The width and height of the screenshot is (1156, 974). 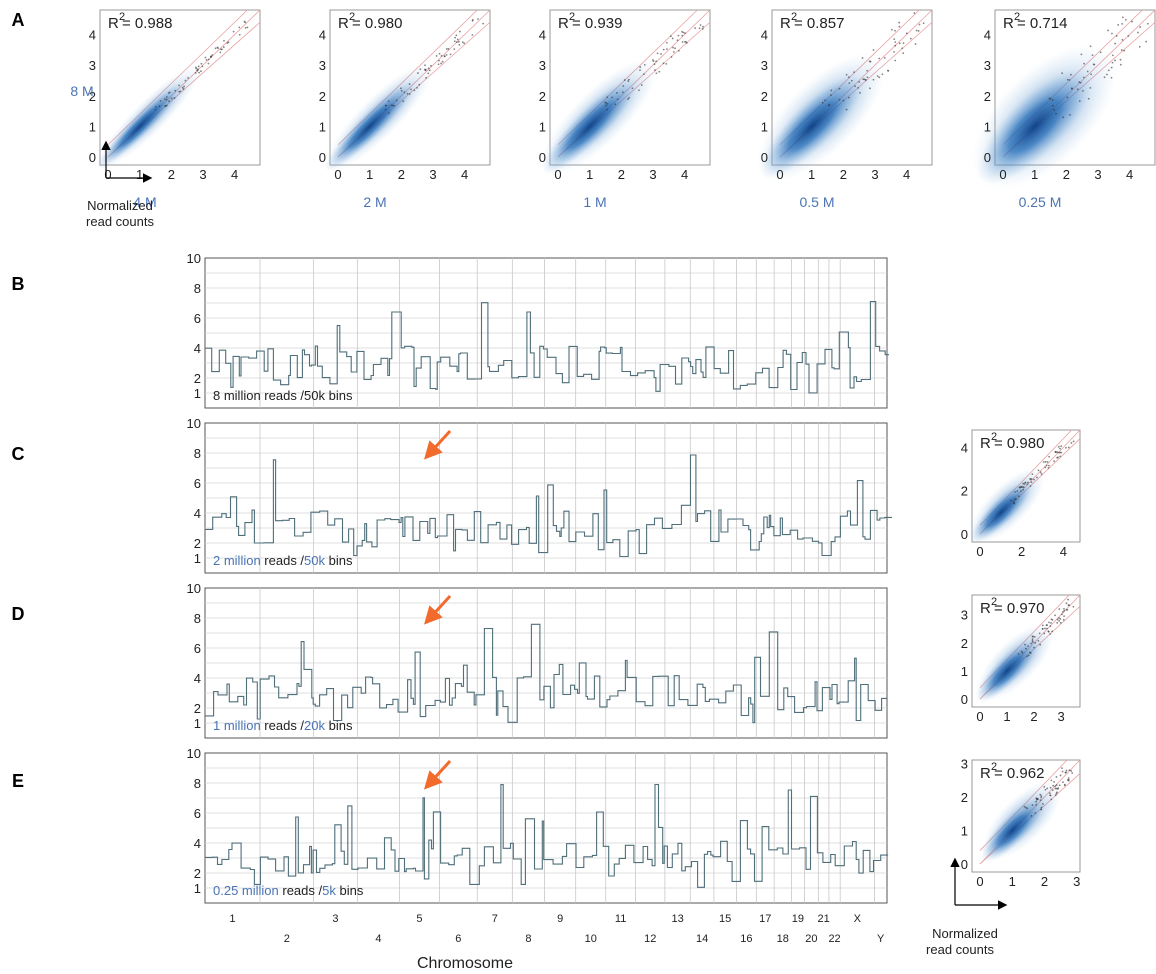 What do you see at coordinates (18, 454) in the screenshot?
I see `panel-label-c: C` at bounding box center [18, 454].